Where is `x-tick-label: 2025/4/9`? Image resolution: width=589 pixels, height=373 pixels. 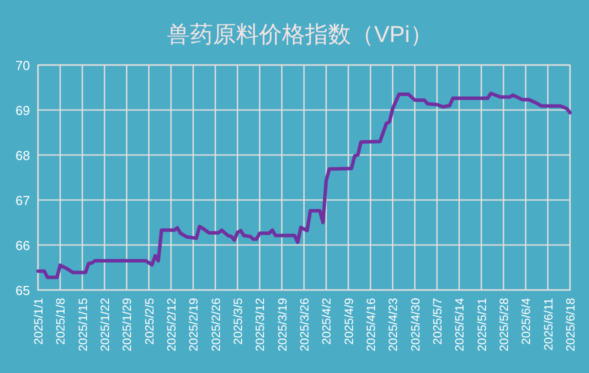
x-tick-label: 2025/4/9 is located at coordinates (349, 321).